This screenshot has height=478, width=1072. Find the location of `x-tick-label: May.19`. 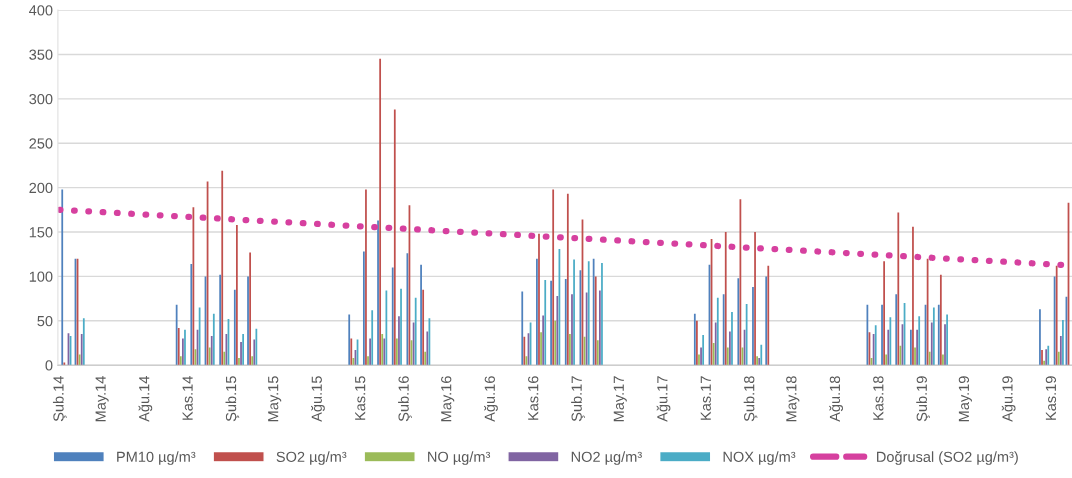

x-tick-label: May.19 is located at coordinates (965, 399).